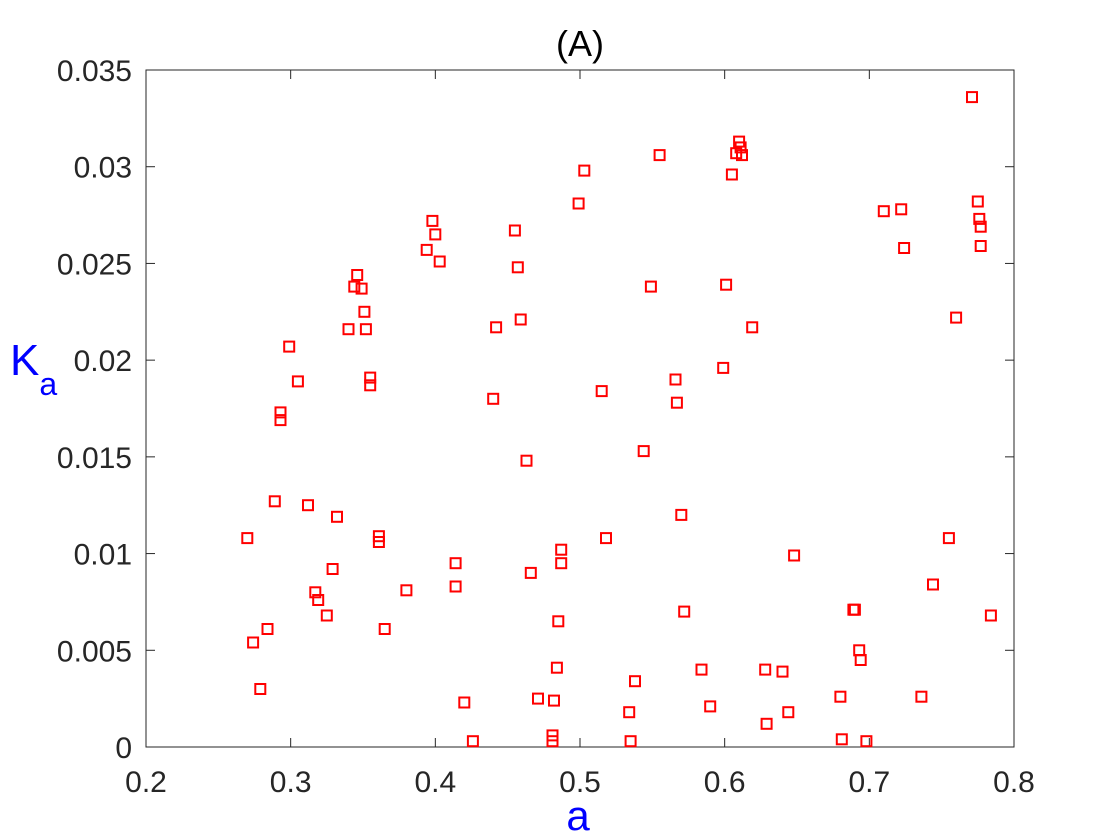  I want to click on y-tick-label: 0.03, so click(103, 168).